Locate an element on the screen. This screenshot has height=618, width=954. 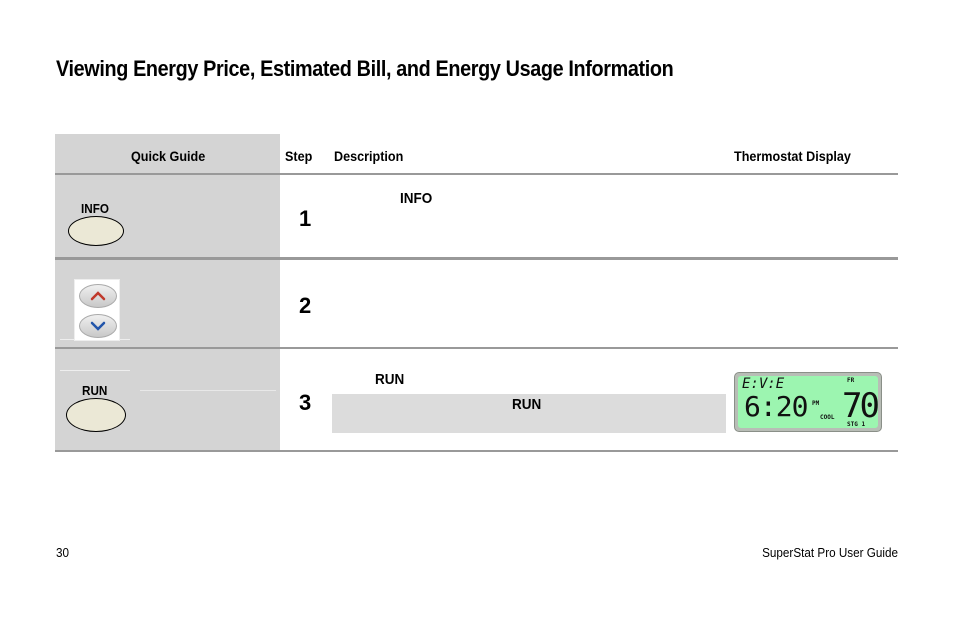
up-button is located at coordinates (98, 296).